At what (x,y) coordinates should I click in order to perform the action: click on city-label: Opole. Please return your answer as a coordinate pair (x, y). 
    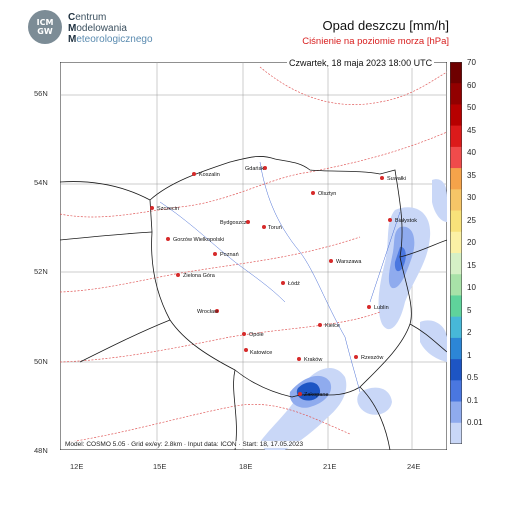
    Looking at the image, I should click on (256, 335).